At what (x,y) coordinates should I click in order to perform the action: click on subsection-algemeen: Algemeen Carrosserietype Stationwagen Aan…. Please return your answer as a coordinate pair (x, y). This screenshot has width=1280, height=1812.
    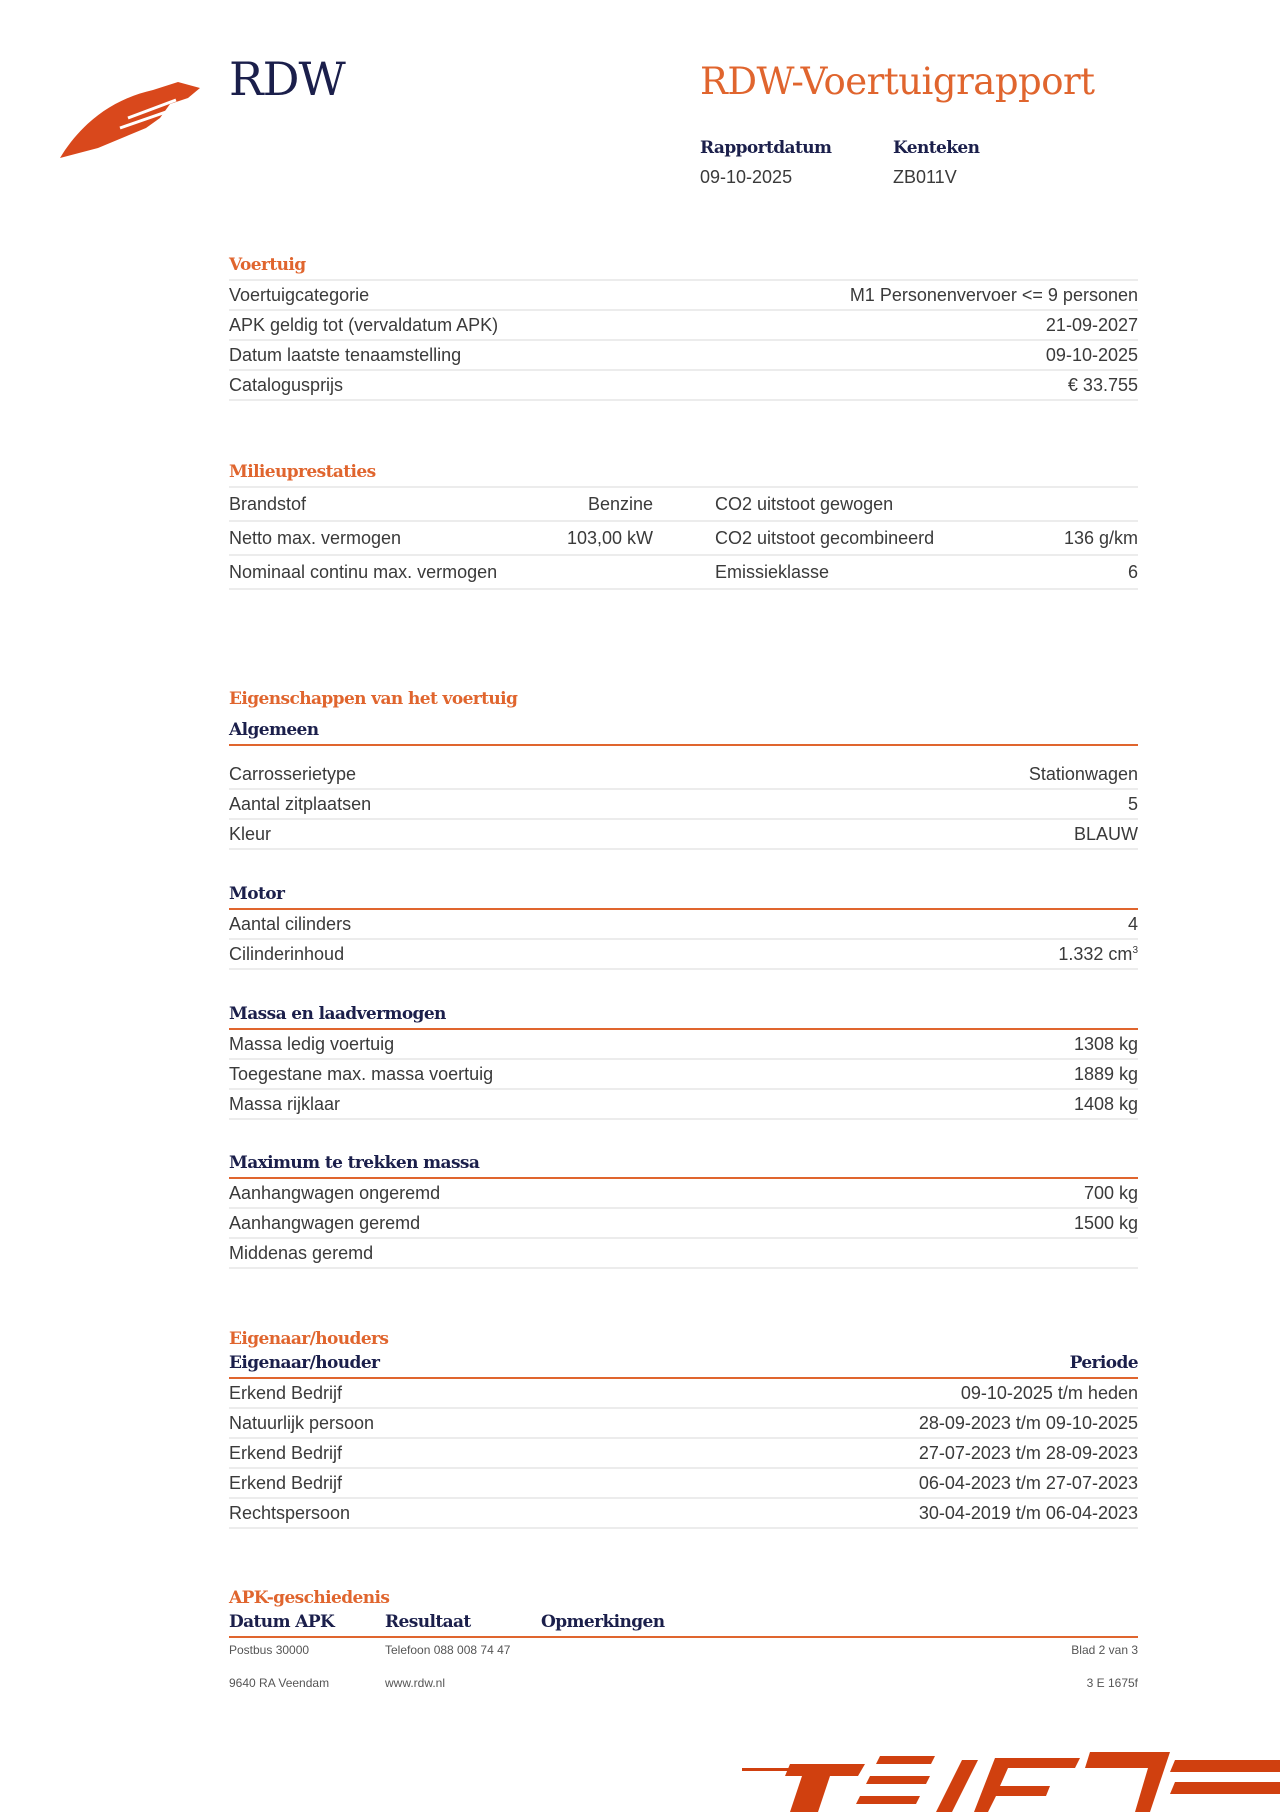
    Looking at the image, I should click on (683, 784).